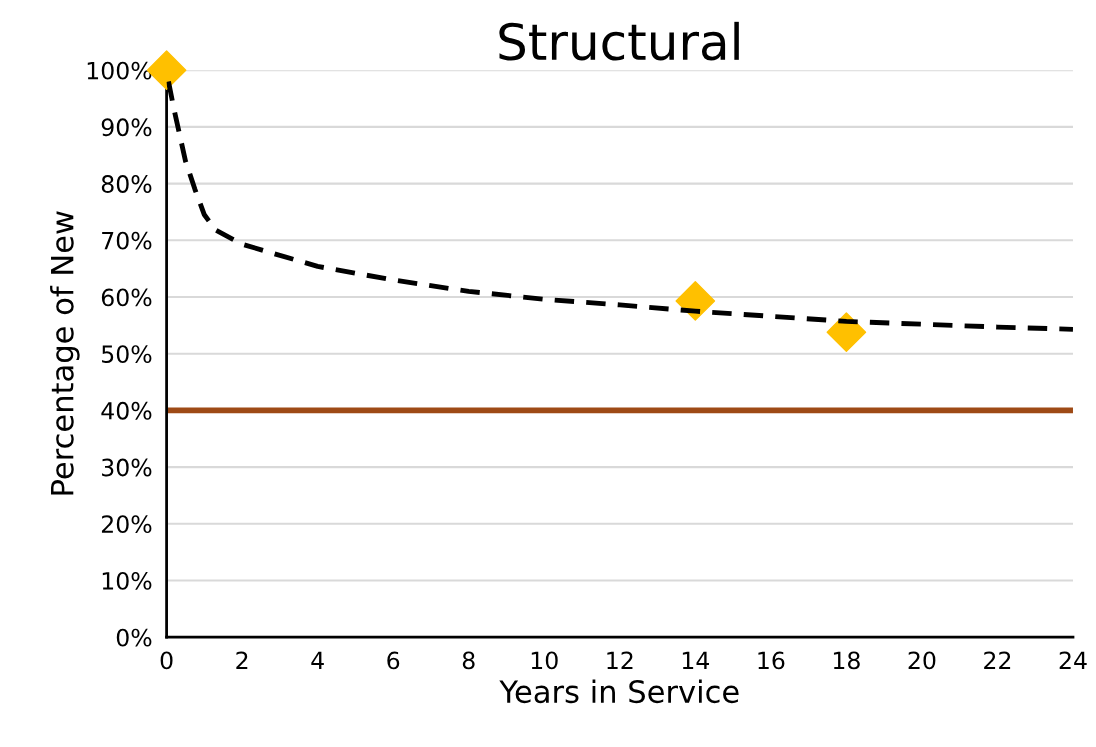  What do you see at coordinates (317, 660) in the screenshot?
I see `x-tick-label: 4` at bounding box center [317, 660].